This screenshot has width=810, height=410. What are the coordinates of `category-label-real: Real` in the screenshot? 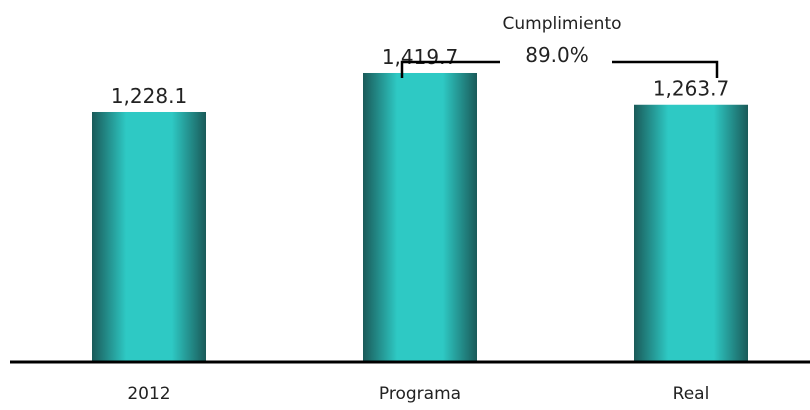 It's located at (691, 394).